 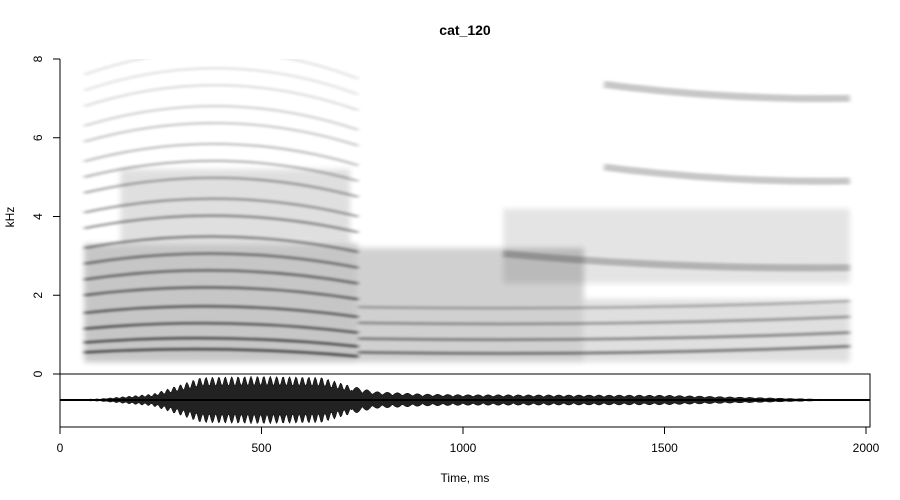 What do you see at coordinates (60, 448) in the screenshot?
I see `x-tick-label: 0` at bounding box center [60, 448].